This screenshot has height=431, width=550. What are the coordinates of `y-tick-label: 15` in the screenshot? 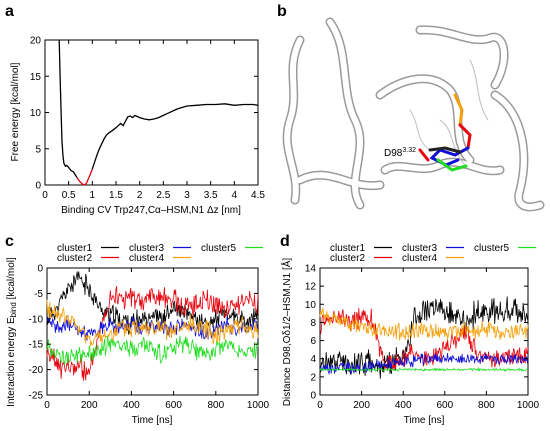 It's located at (36, 77).